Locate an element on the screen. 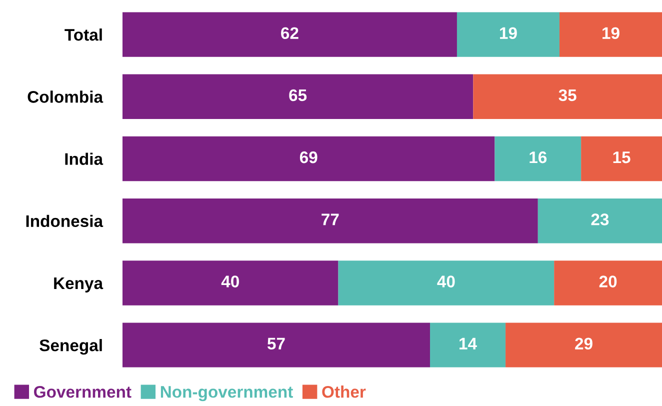 The width and height of the screenshot is (662, 406). data-label: 65 is located at coordinates (298, 95).